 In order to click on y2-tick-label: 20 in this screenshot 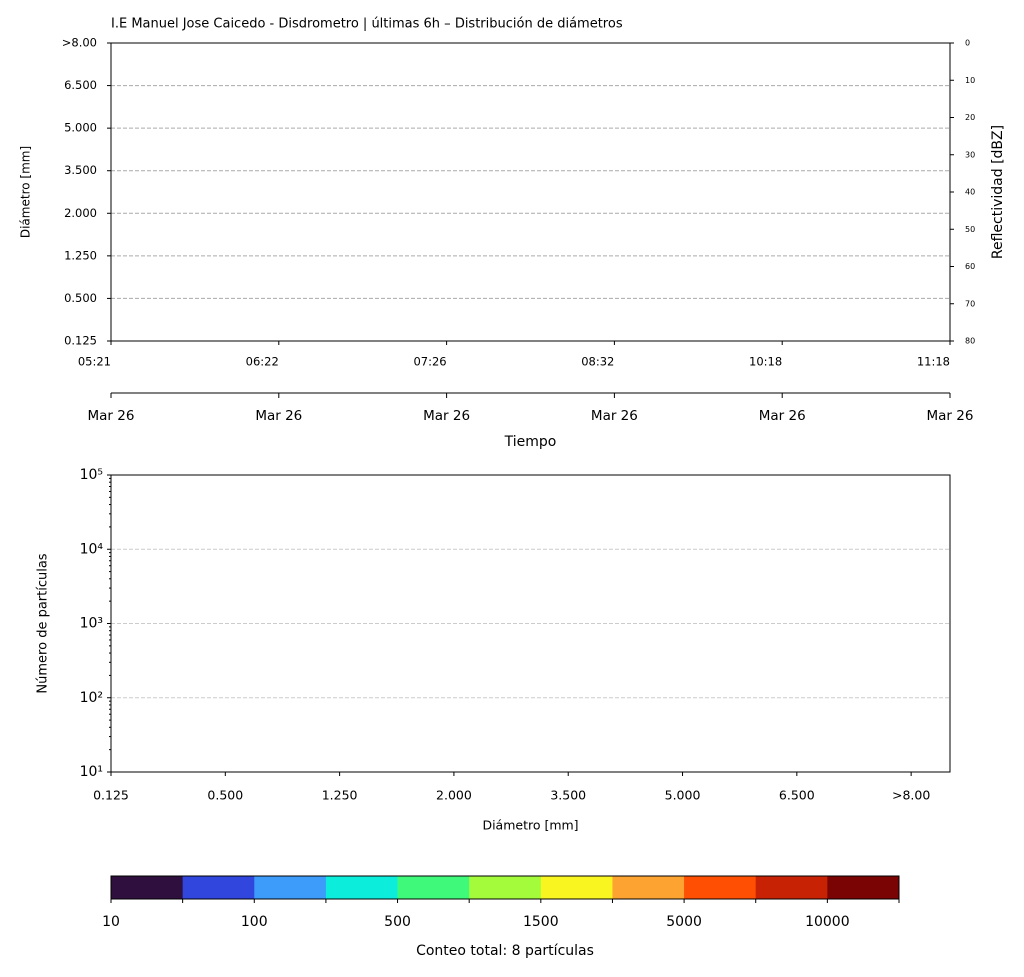, I will do `click(970, 117)`.